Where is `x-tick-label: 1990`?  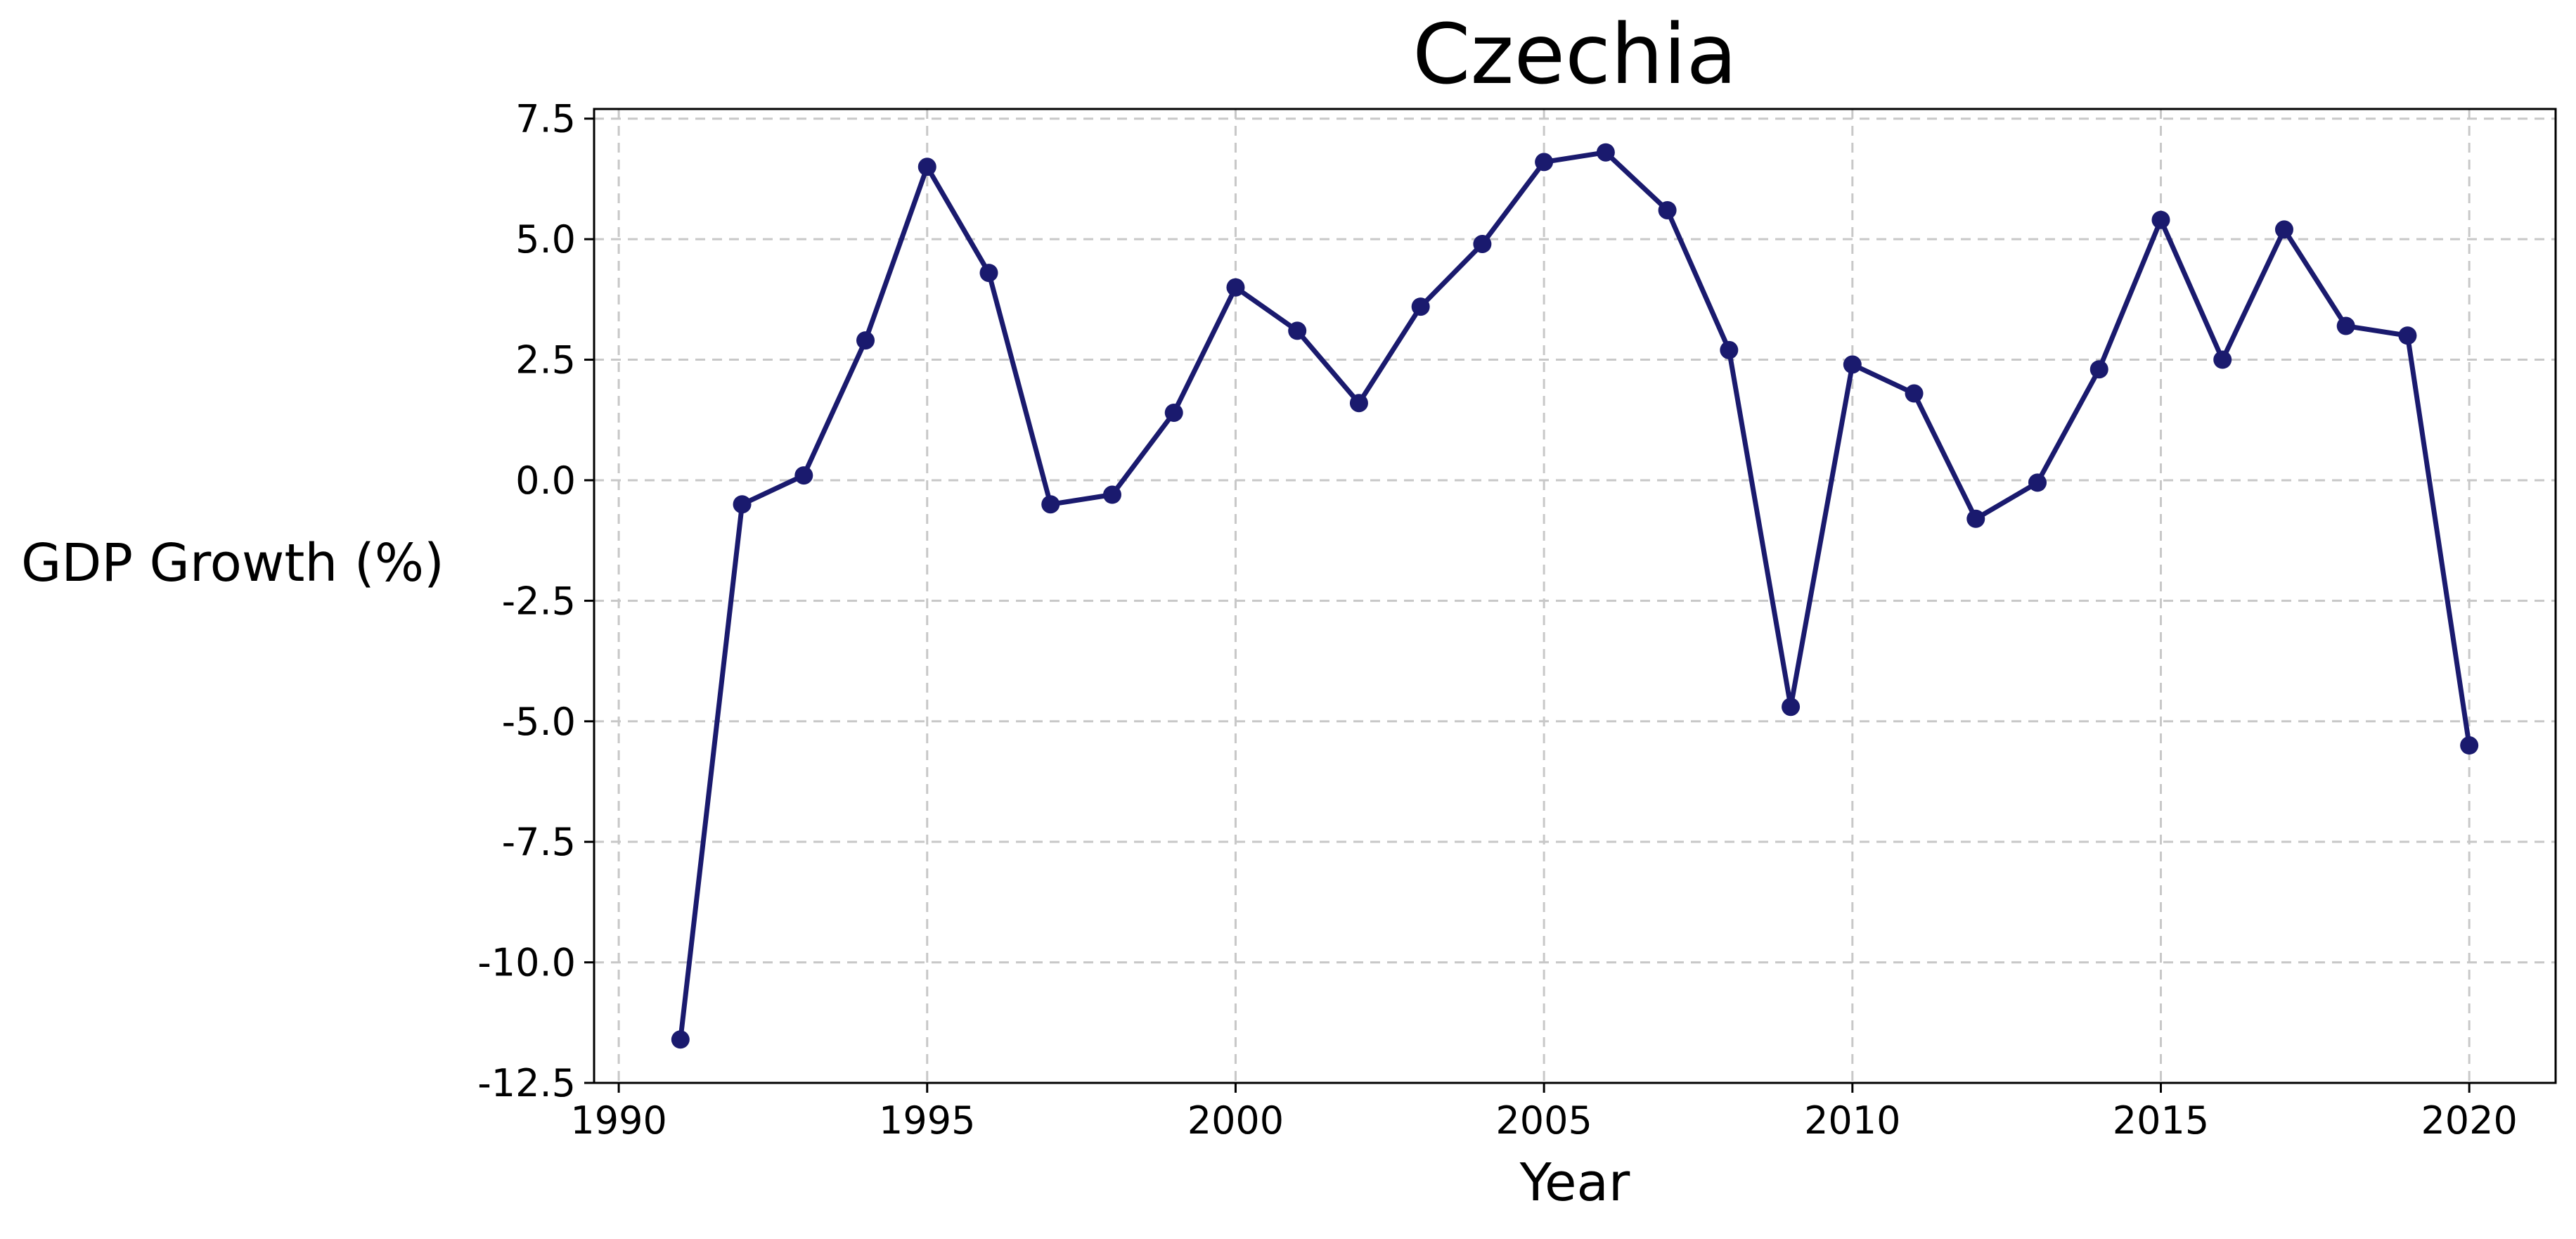
x-tick-label: 1990 is located at coordinates (618, 1120).